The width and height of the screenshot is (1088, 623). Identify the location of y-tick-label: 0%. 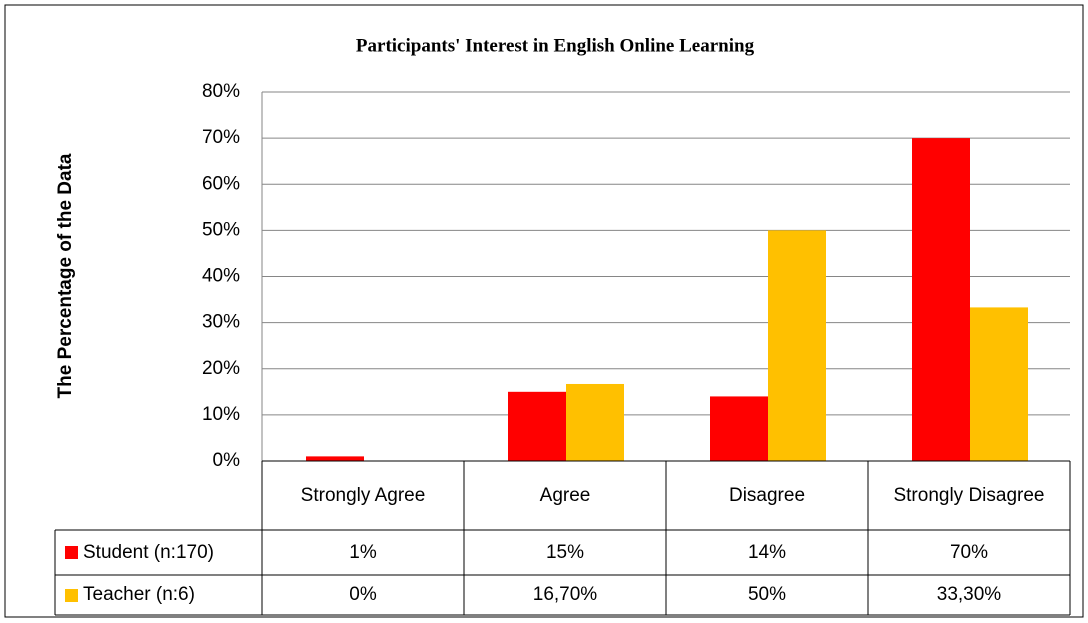
(227, 460).